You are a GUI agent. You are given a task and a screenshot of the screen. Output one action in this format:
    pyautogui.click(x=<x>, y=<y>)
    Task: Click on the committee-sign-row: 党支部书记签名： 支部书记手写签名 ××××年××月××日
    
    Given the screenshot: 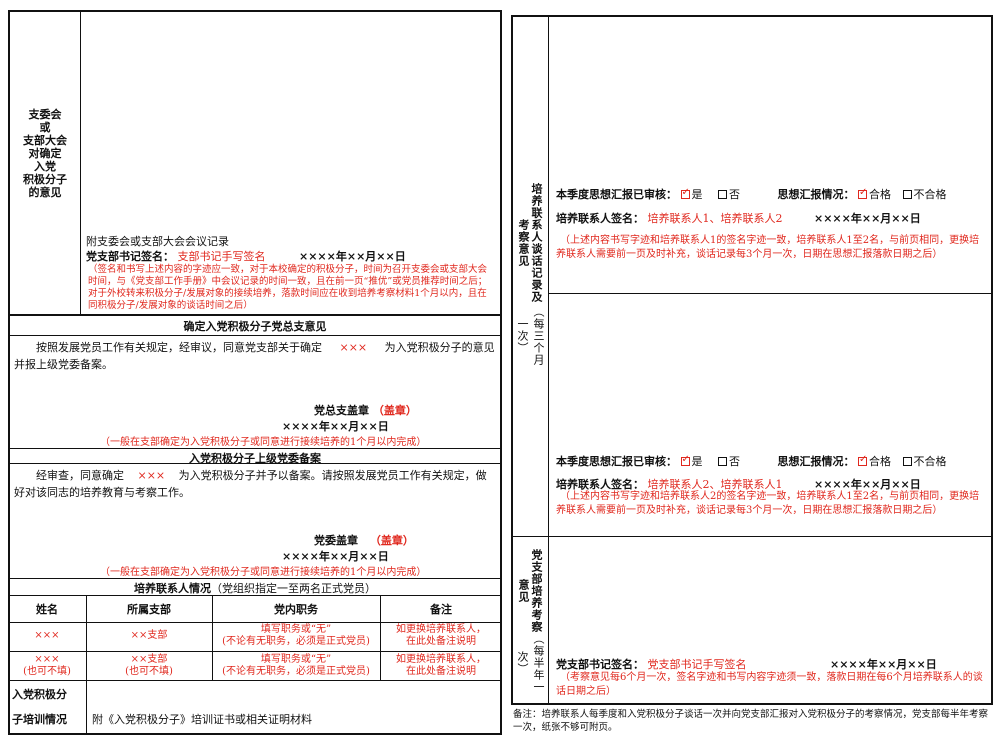 What is the action you would take?
    pyautogui.click(x=246, y=256)
    